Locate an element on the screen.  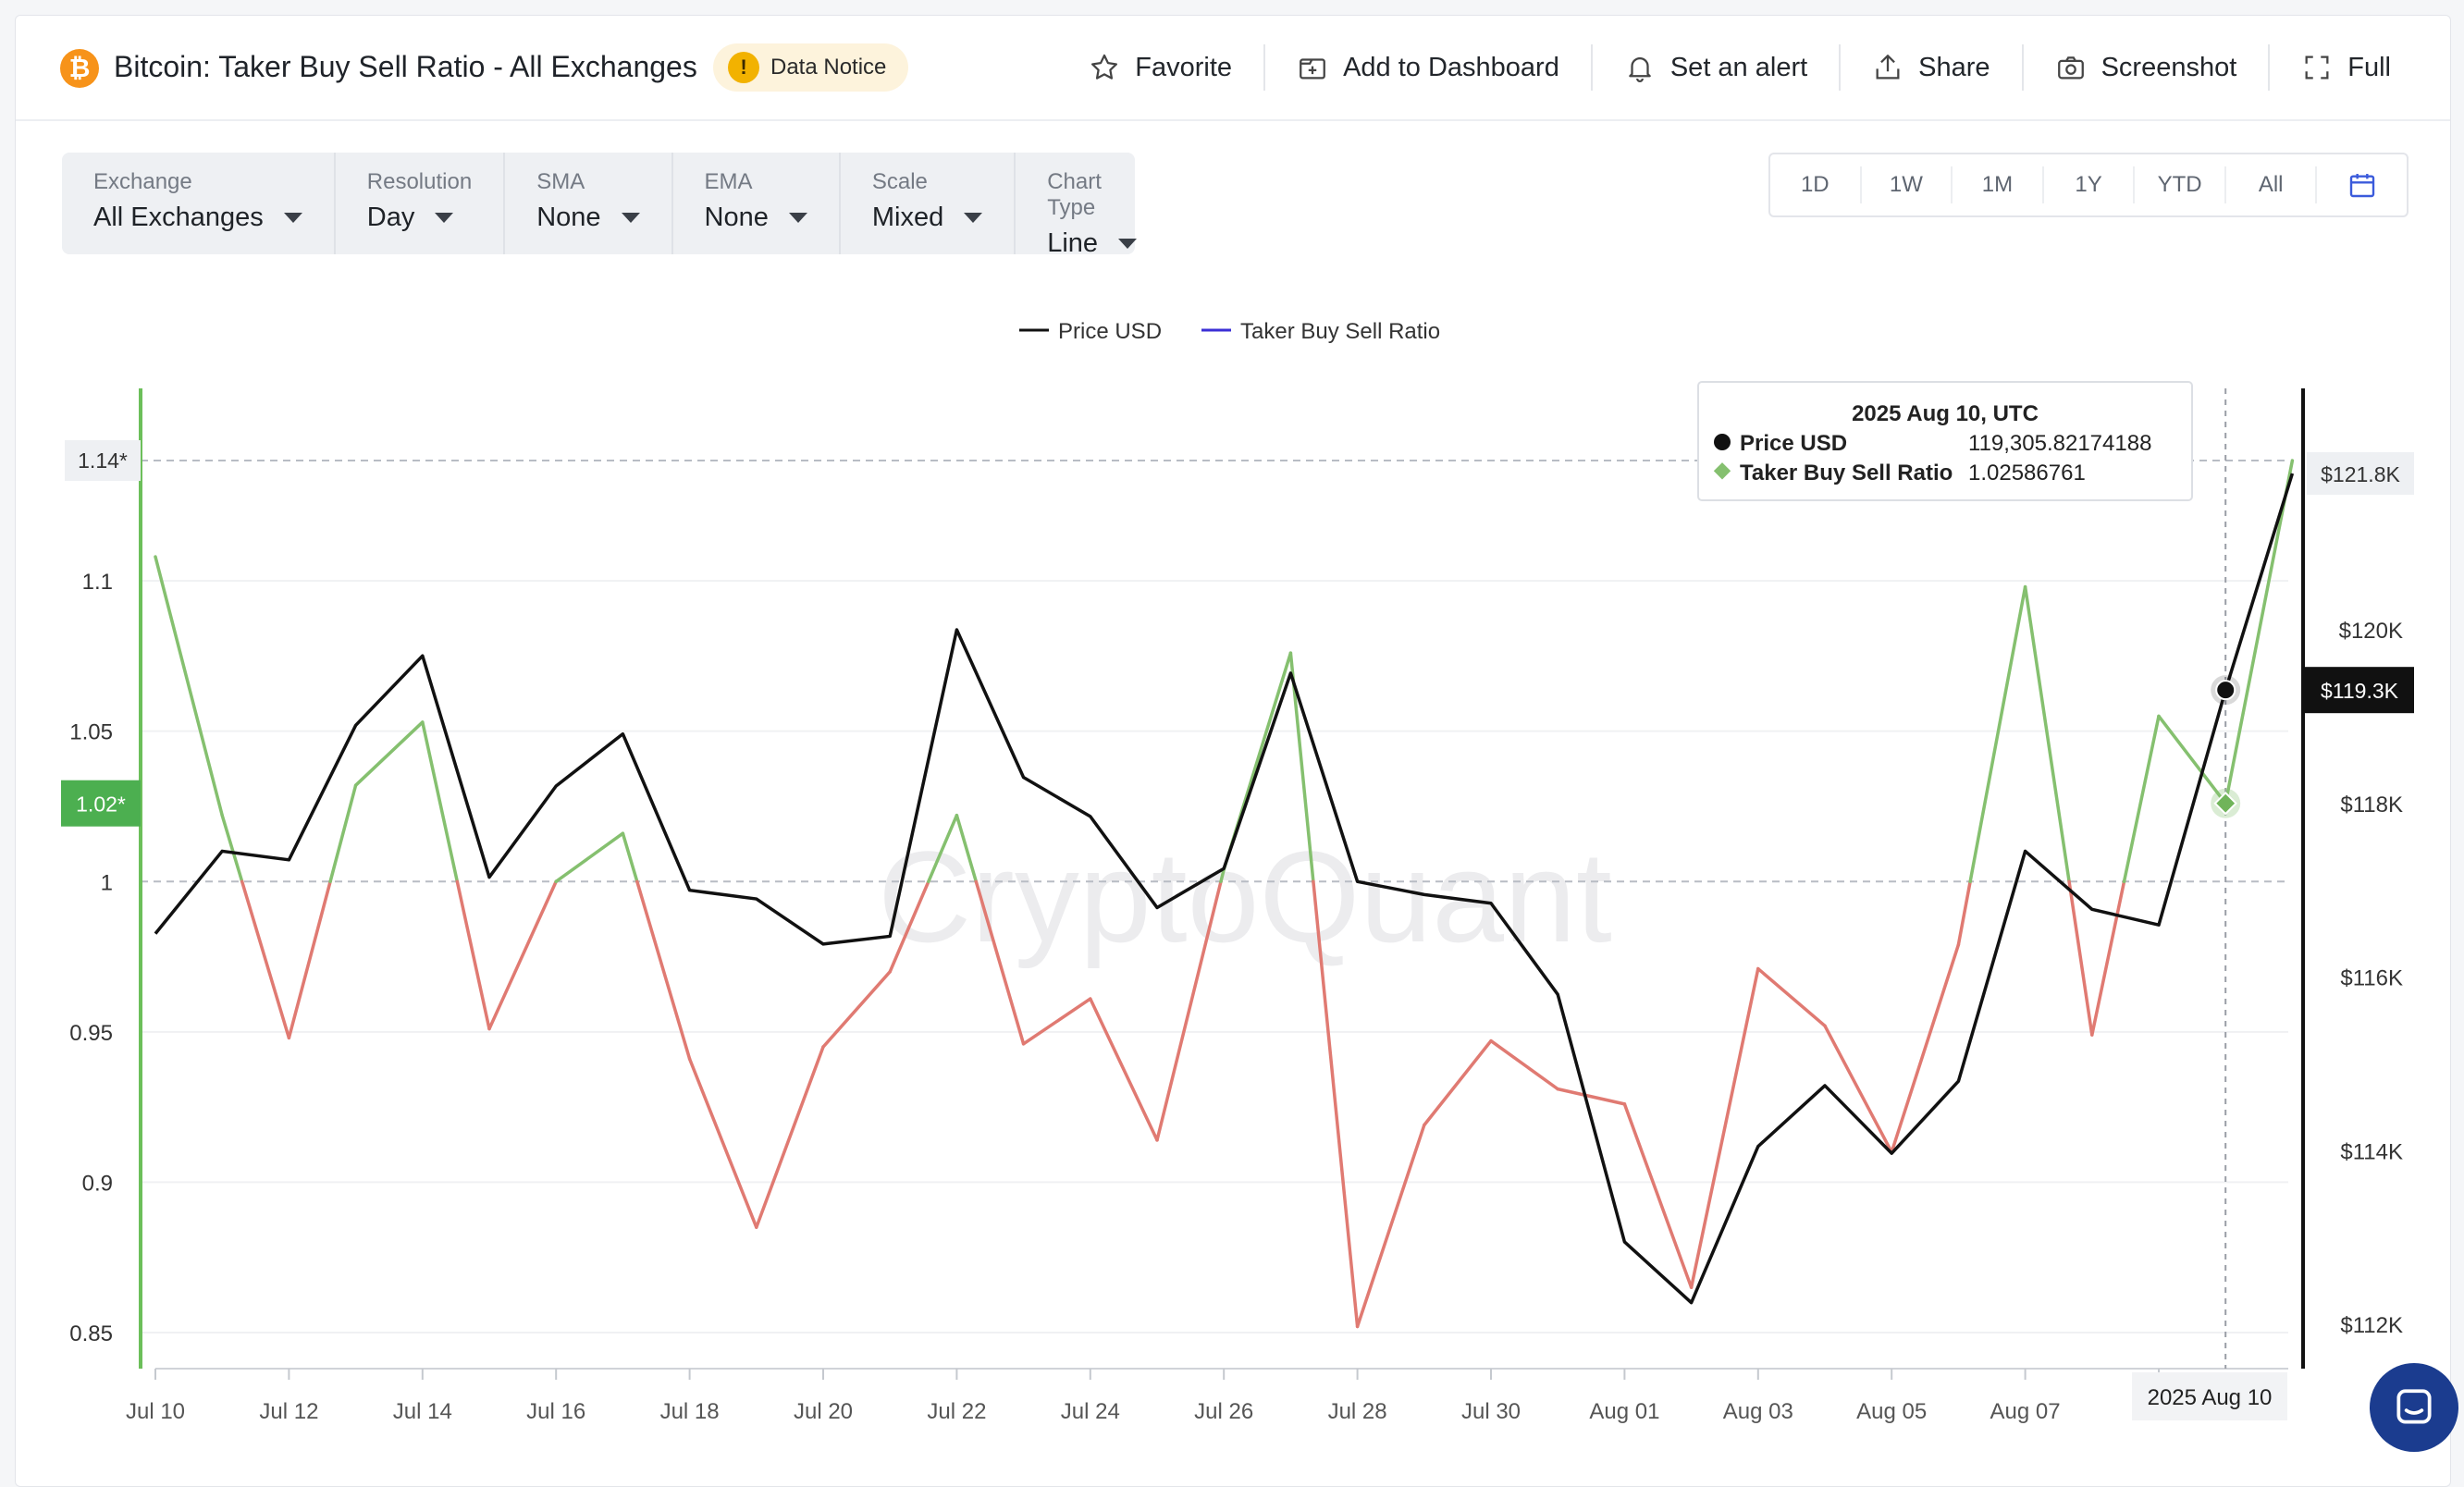
chart-type-value: Line is located at coordinates (1073, 243).